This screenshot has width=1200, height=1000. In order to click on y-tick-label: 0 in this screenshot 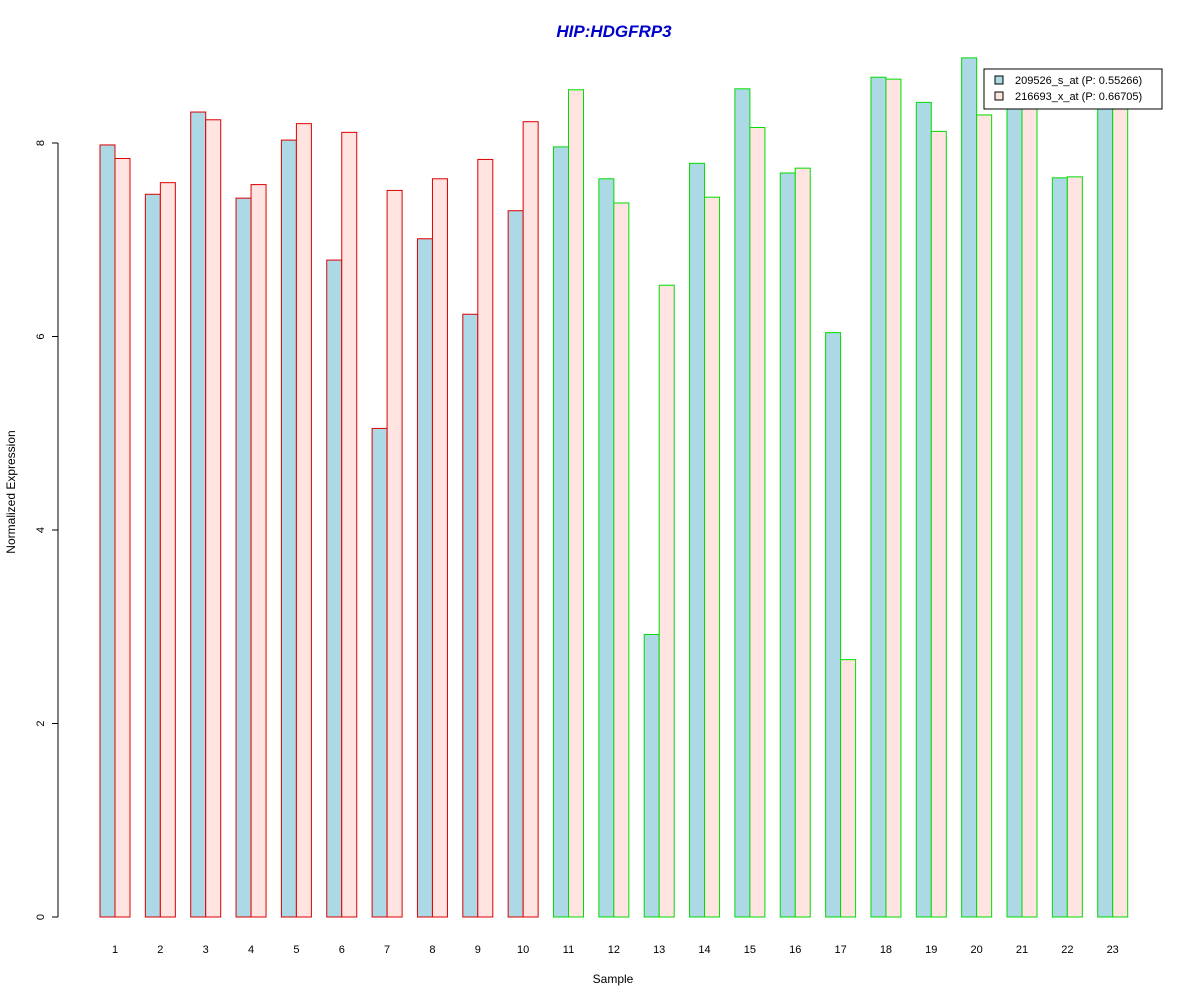, I will do `click(41, 917)`.